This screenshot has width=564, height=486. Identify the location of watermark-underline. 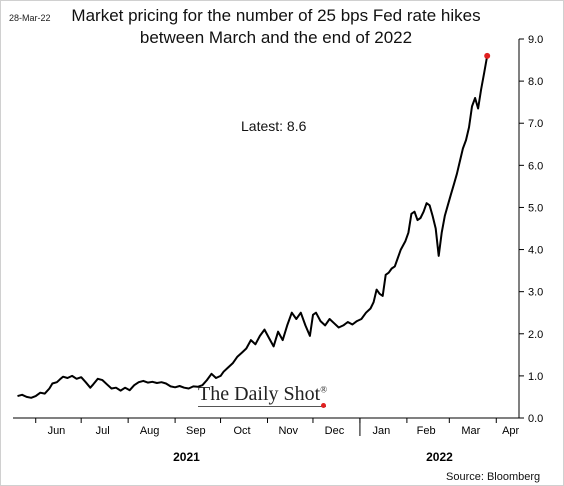
(262, 406).